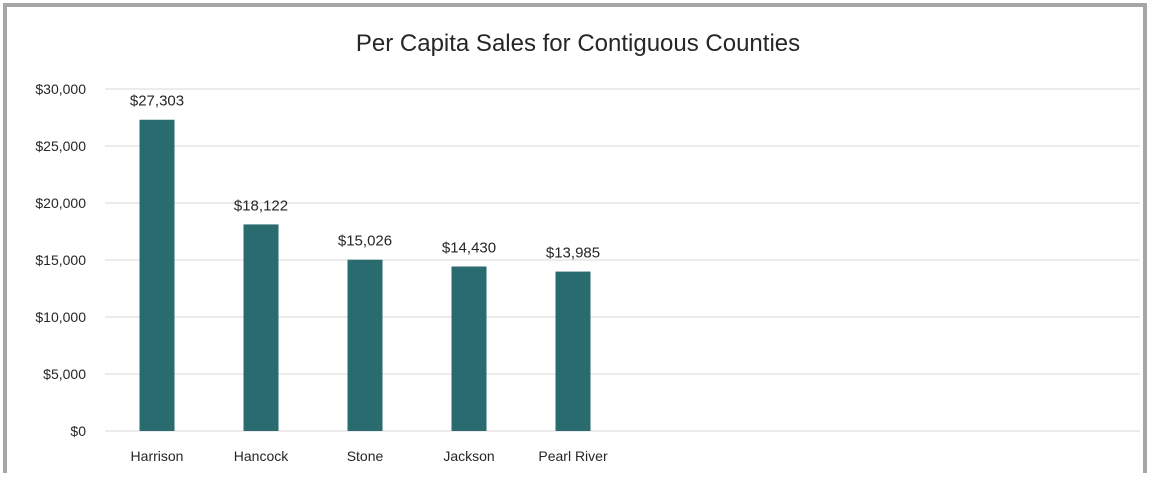 This screenshot has height=481, width=1156. I want to click on y-tick-label: $0, so click(78, 431).